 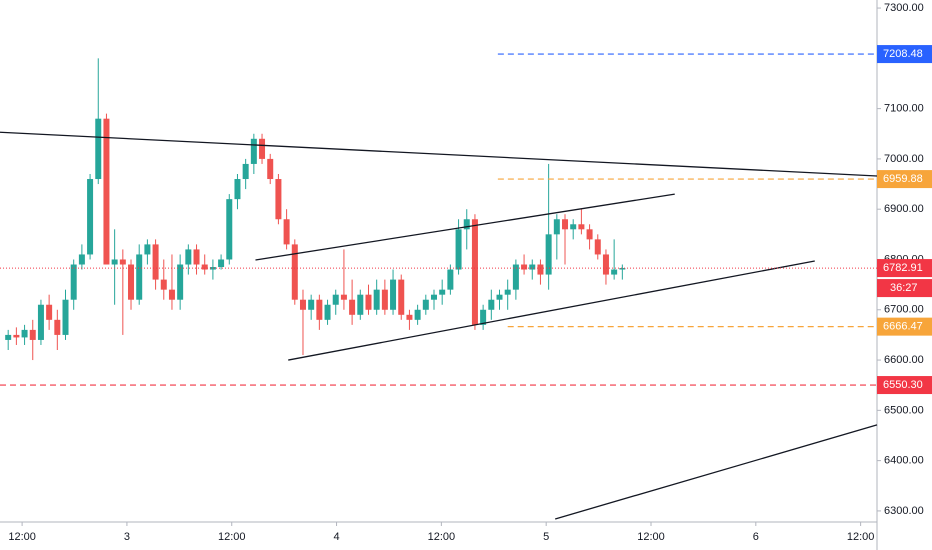 I want to click on y-tick-label: 7100.00, so click(x=904, y=109).